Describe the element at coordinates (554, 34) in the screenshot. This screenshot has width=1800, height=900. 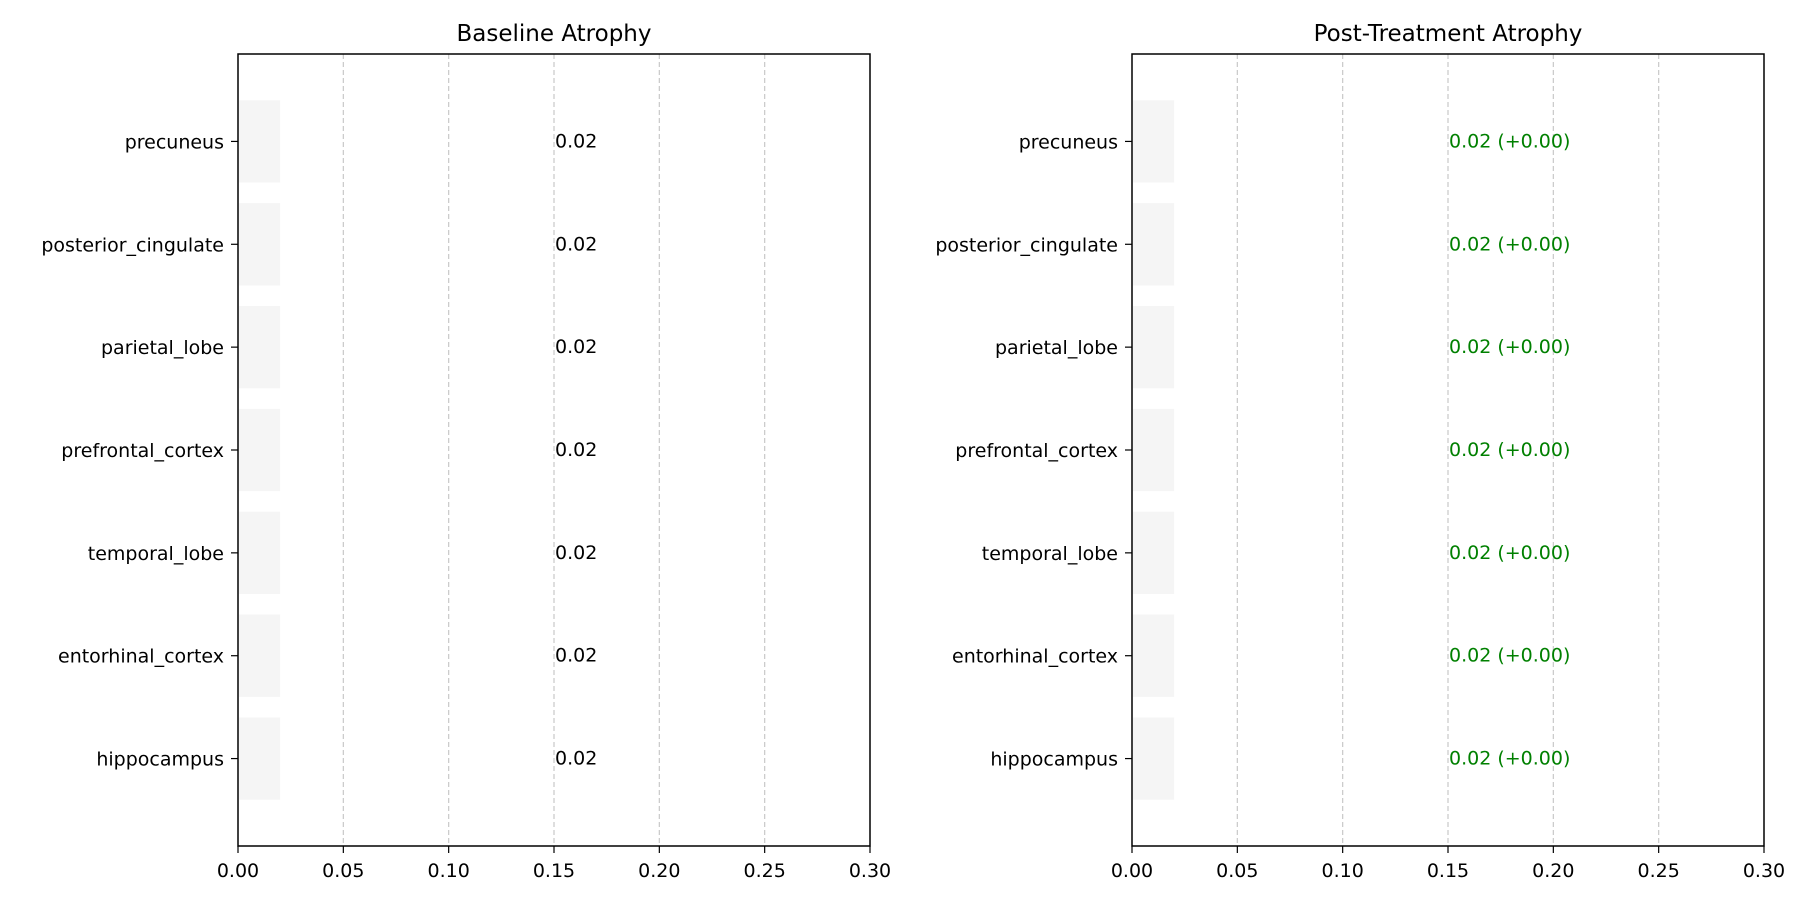
I see `chart-title: Baseline Atrophy` at that location.